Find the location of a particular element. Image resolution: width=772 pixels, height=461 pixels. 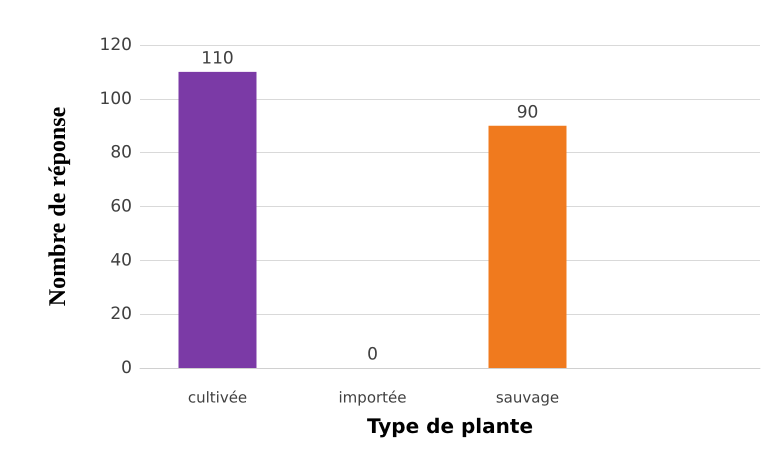

y-tick-label: 120 is located at coordinates (116, 45).